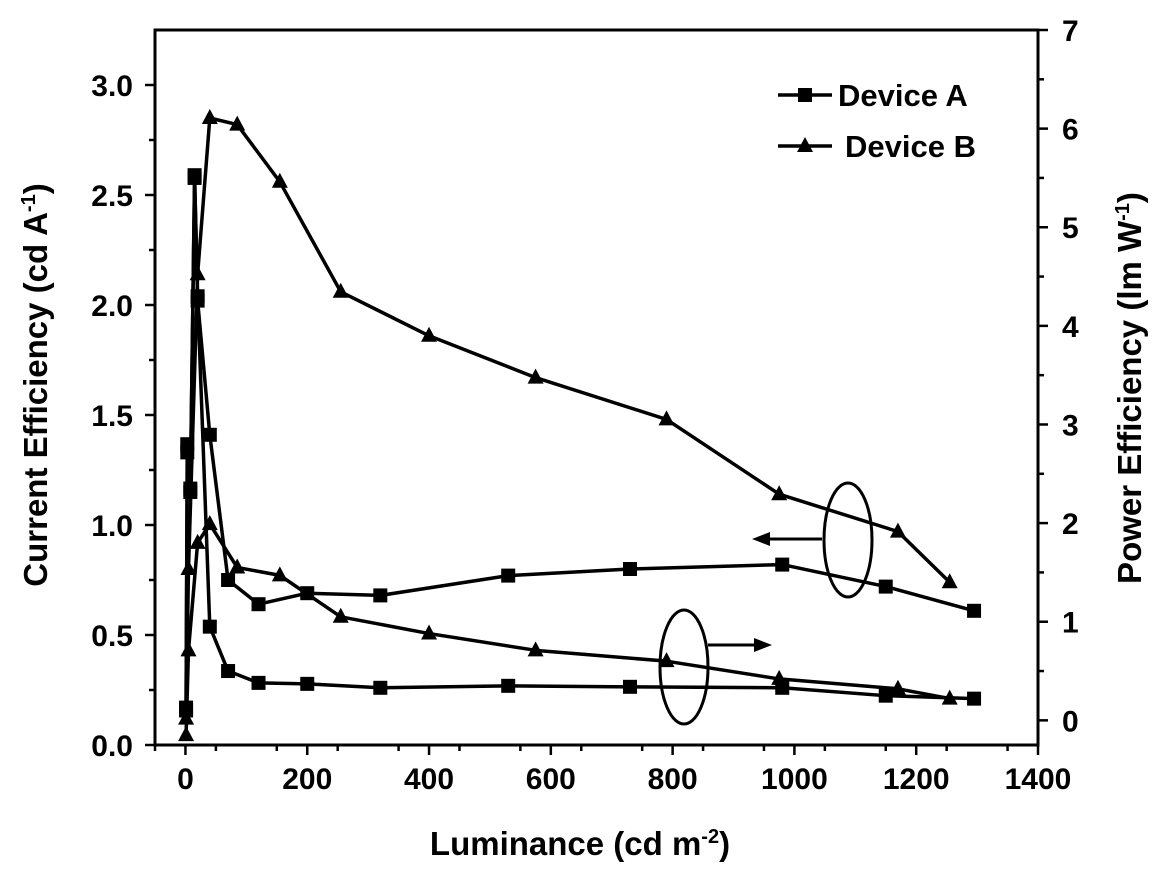  Describe the element at coordinates (1129, 388) in the screenshot. I see `y-right-axis-title: Power Efficiency (lm W-1)` at that location.